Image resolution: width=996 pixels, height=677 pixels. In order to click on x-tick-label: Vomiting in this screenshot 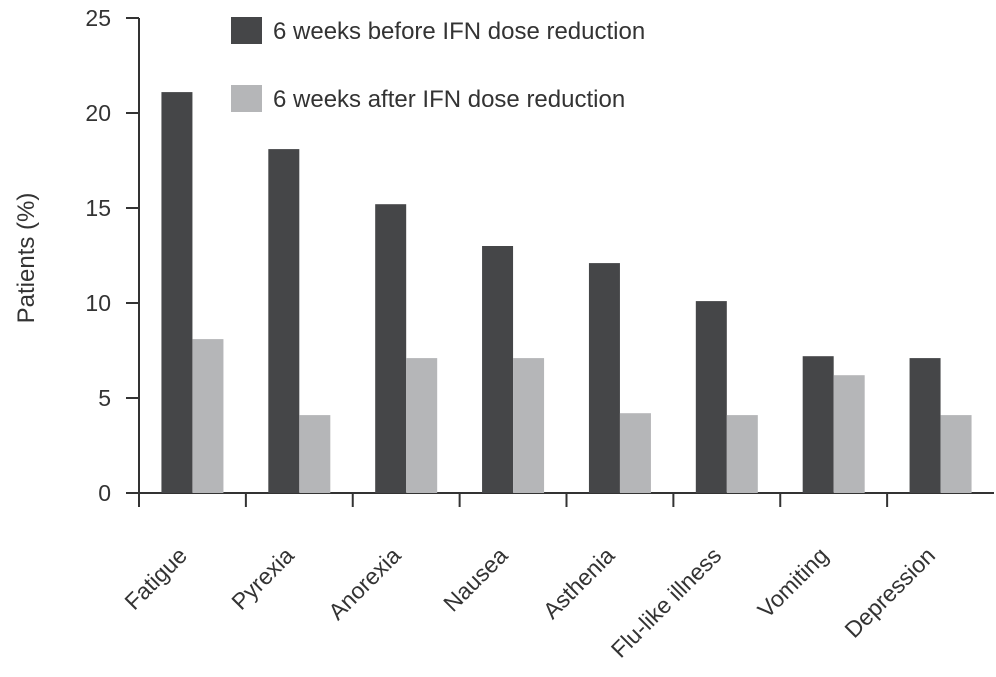, I will do `click(792, 582)`.